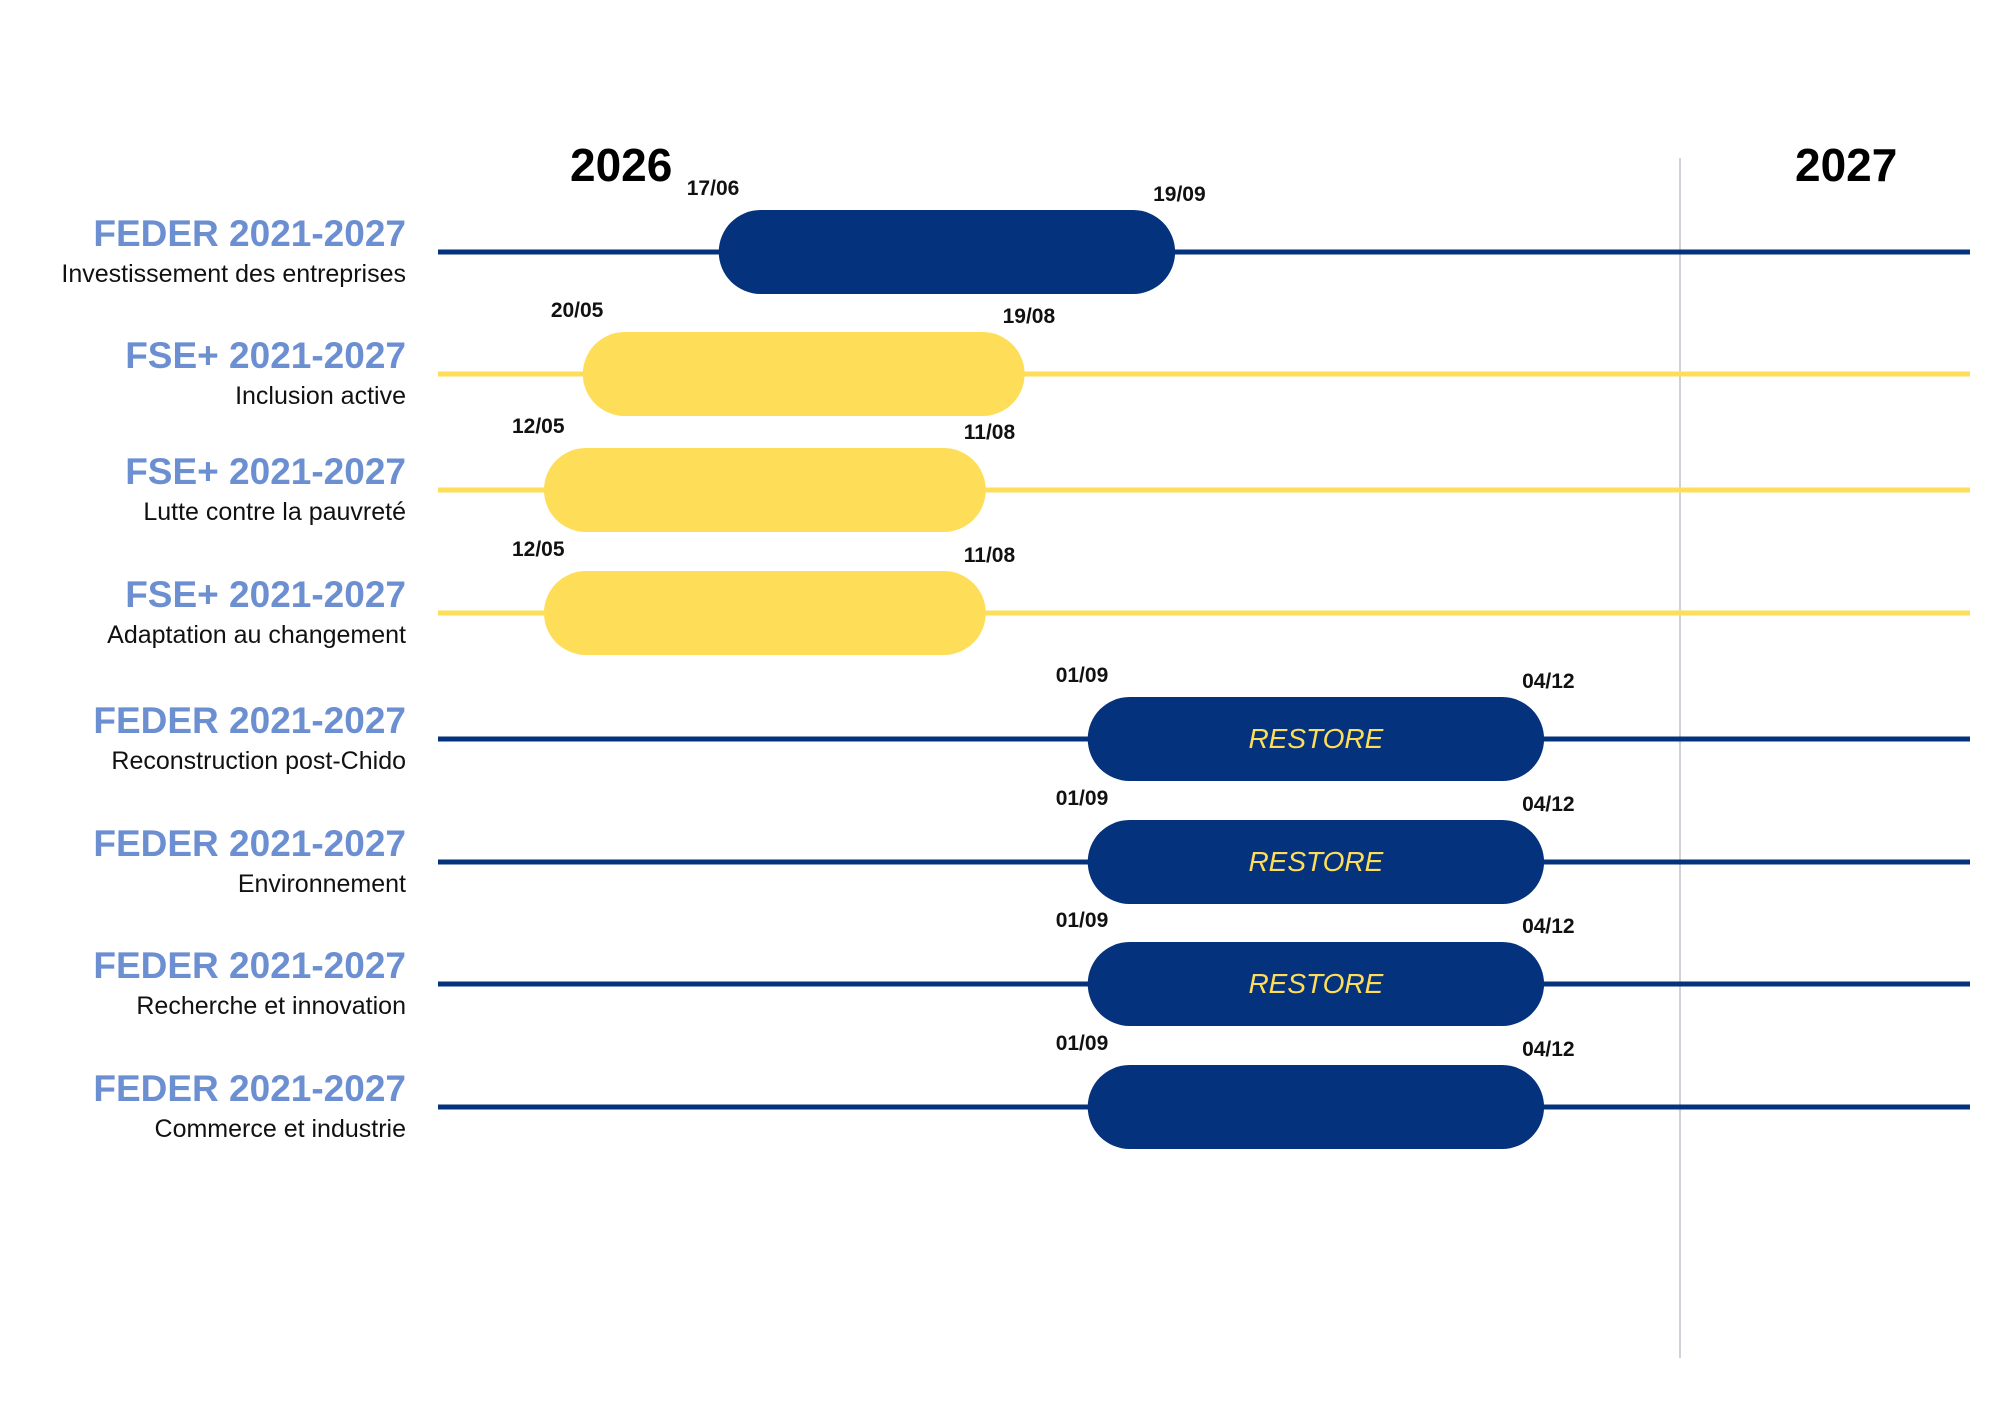 The width and height of the screenshot is (2000, 1414). I want to click on end-date-label: 19/08, so click(1029, 316).